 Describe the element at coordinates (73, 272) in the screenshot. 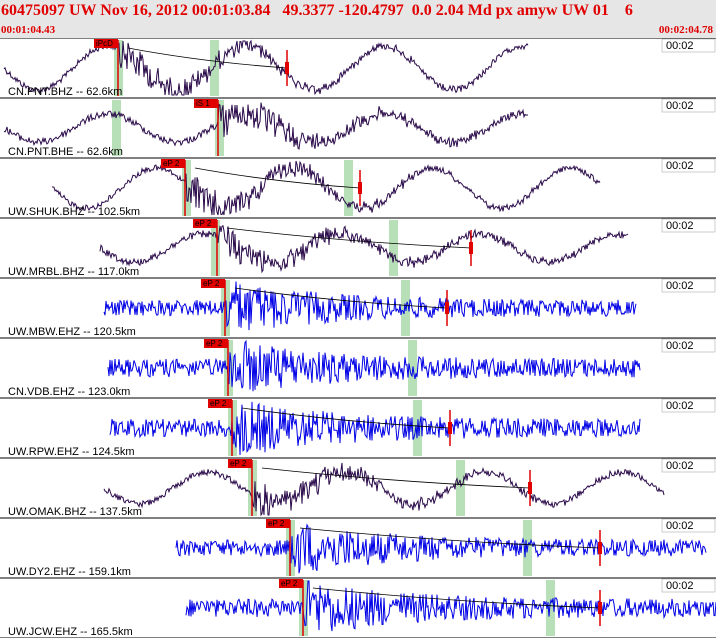

I see `station-label: UW.MRBL.BHZ -- 117.0km` at that location.